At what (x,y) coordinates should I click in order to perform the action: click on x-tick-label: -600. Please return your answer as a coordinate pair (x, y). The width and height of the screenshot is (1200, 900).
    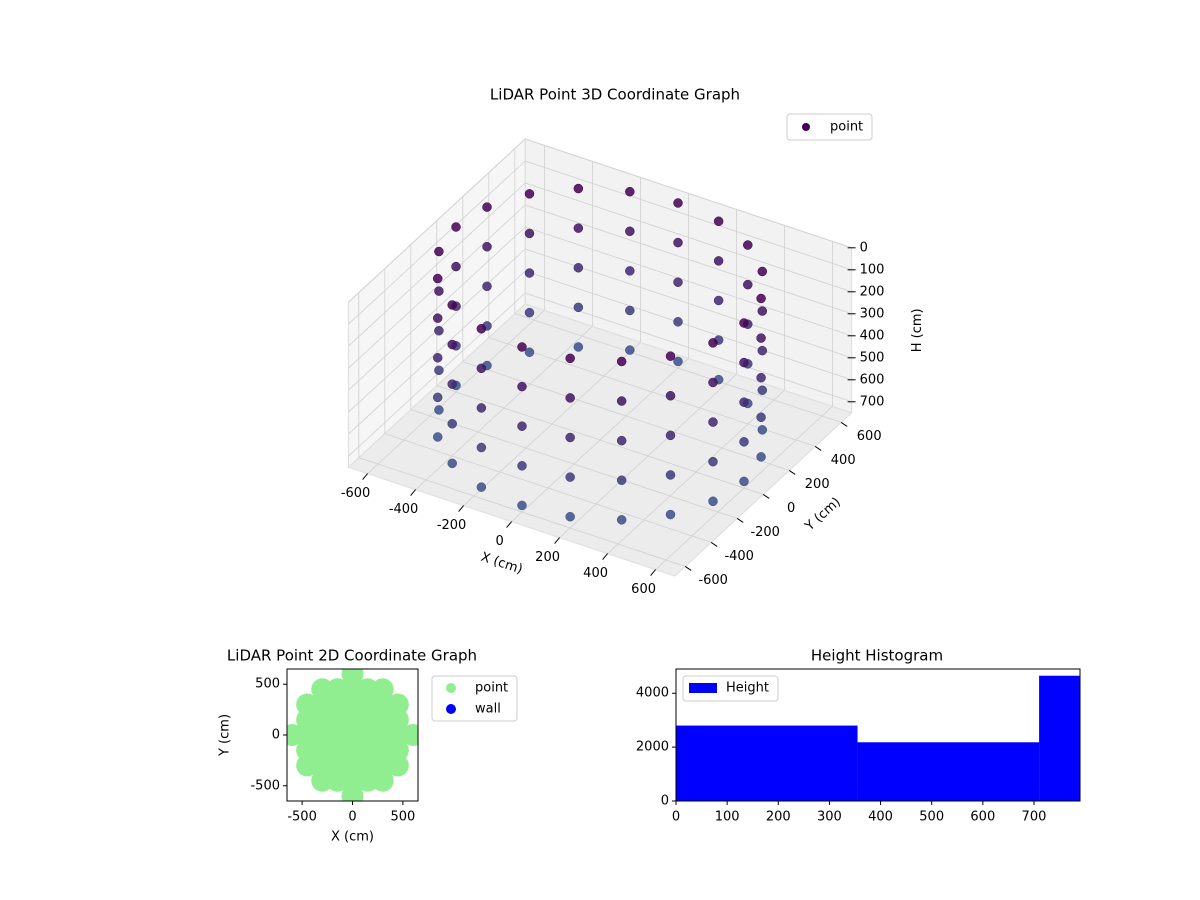
    Looking at the image, I should click on (356, 493).